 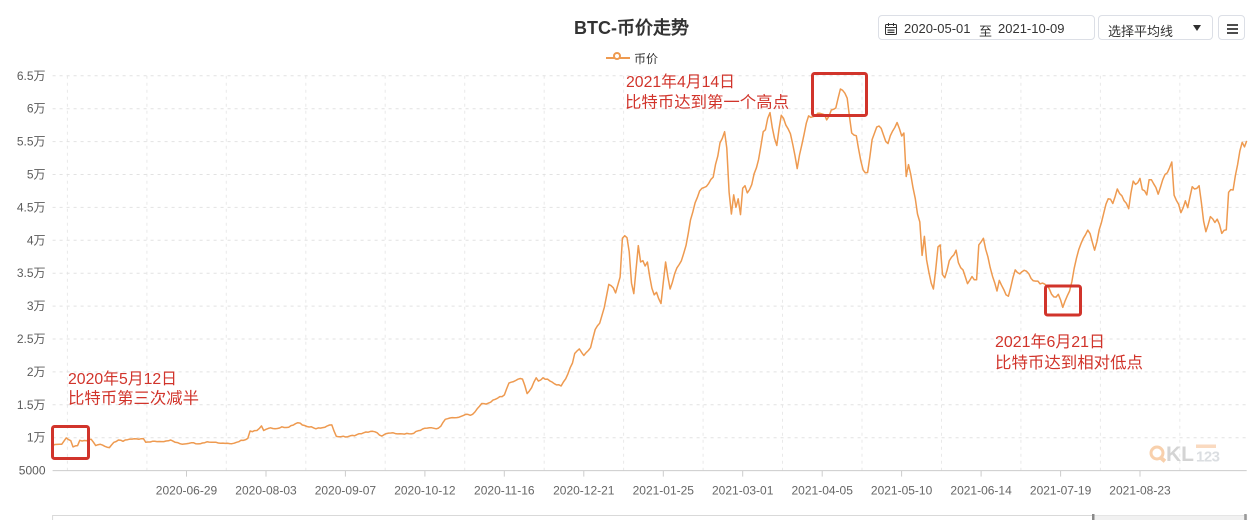 What do you see at coordinates (36, 109) in the screenshot?
I see `svg-text: 6万` at bounding box center [36, 109].